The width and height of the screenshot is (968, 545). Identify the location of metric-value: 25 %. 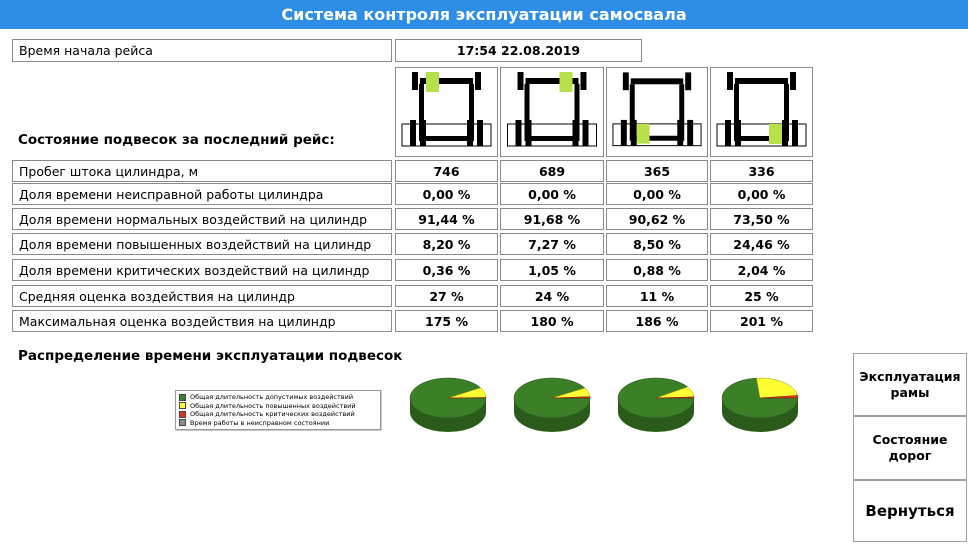
(761, 296).